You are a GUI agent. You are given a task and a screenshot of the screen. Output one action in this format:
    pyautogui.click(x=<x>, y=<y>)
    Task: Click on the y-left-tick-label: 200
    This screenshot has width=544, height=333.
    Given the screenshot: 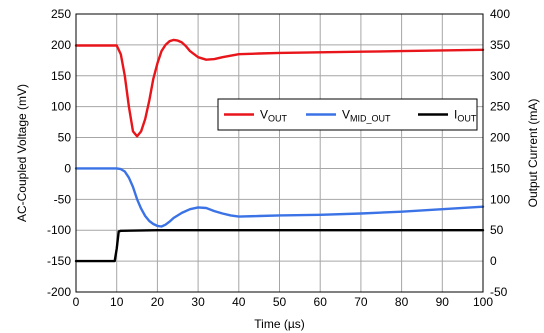 What is the action you would take?
    pyautogui.click(x=61, y=45)
    